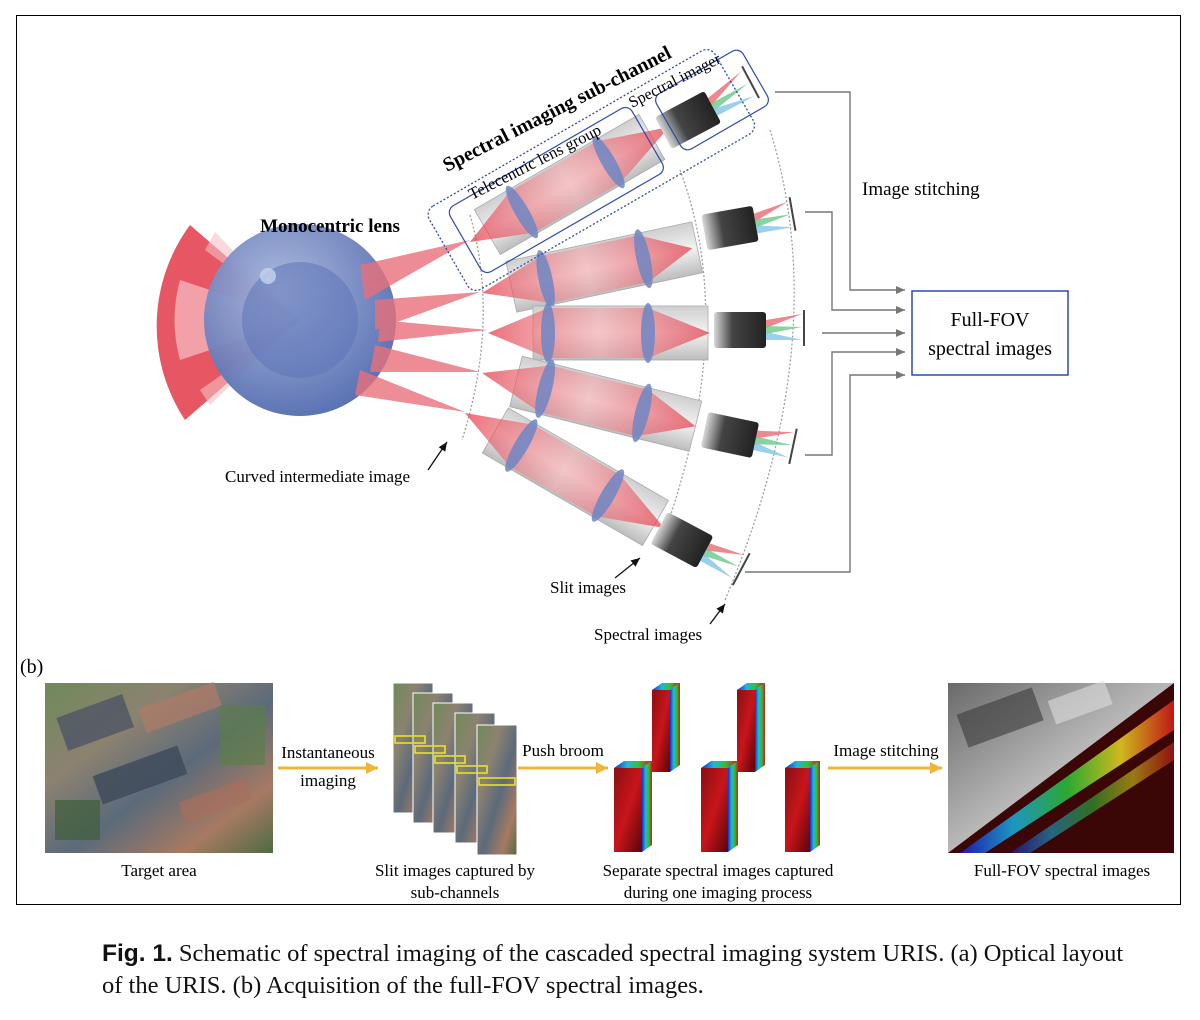  Describe the element at coordinates (455, 769) in the screenshot. I see `slit-image-stack` at that location.